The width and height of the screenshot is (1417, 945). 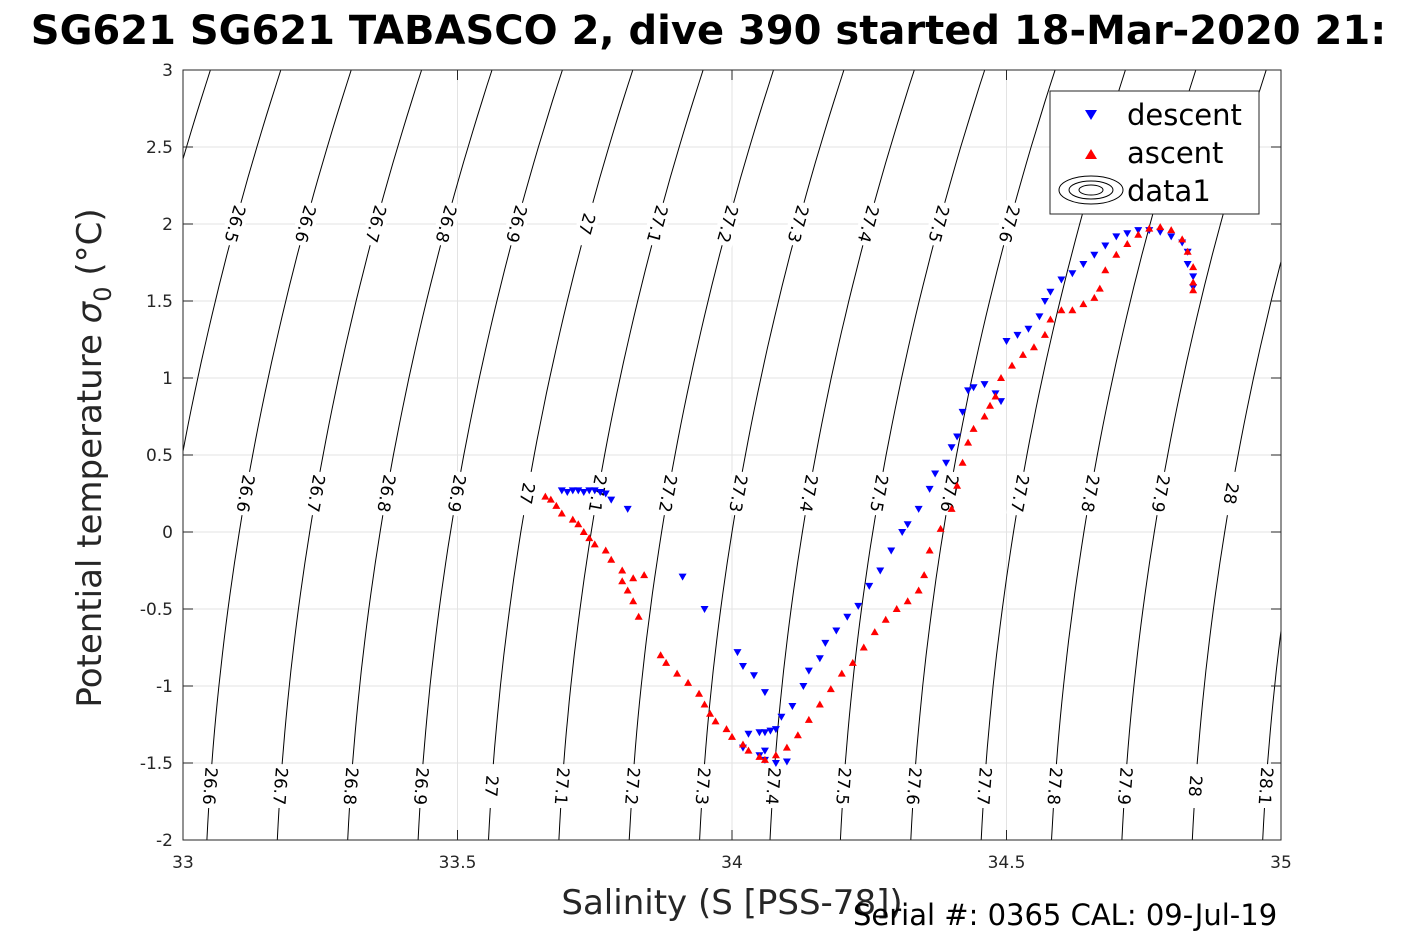 I want to click on y-tick-label: 2, so click(x=167, y=225).